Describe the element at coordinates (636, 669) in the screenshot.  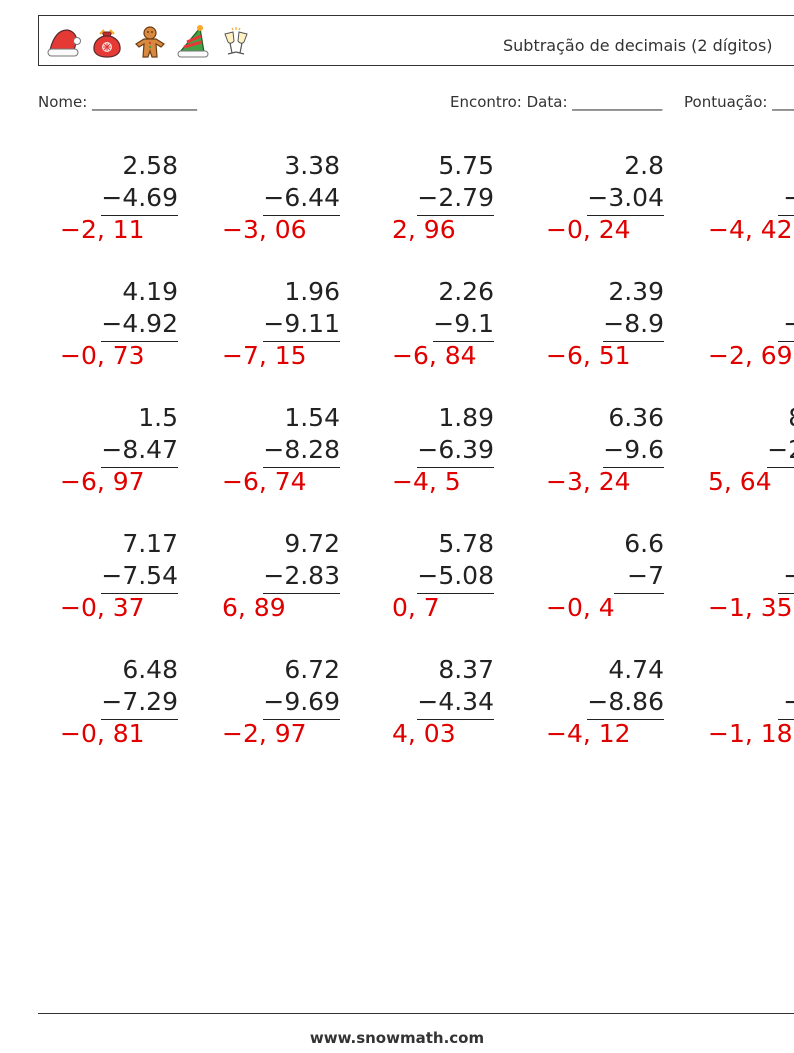
I see `minuend: 4.74` at that location.